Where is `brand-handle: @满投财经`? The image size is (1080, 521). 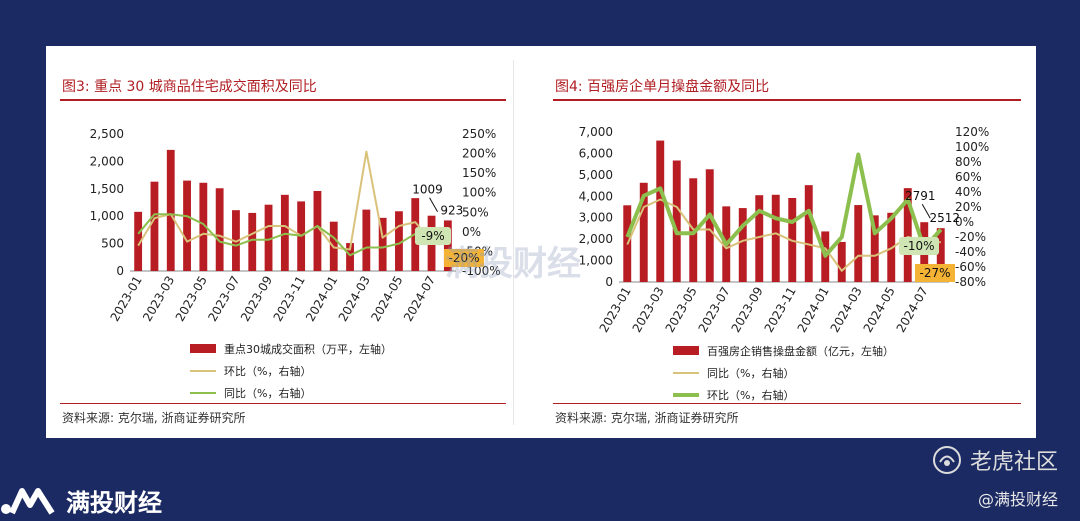 brand-handle: @满投财经 is located at coordinates (1017, 499).